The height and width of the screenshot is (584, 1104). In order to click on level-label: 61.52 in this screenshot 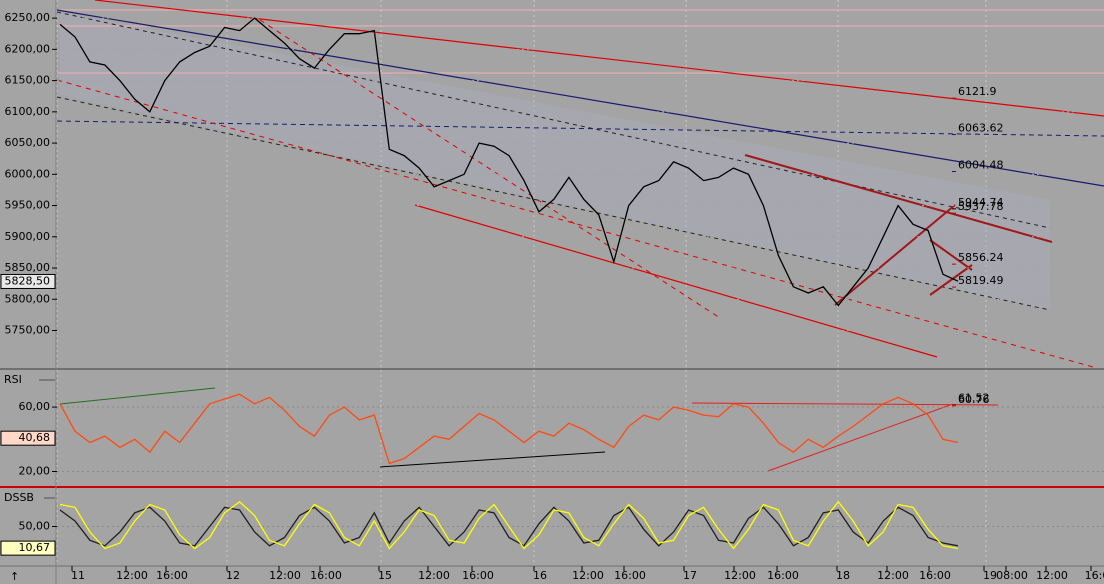, I will do `click(974, 398)`.